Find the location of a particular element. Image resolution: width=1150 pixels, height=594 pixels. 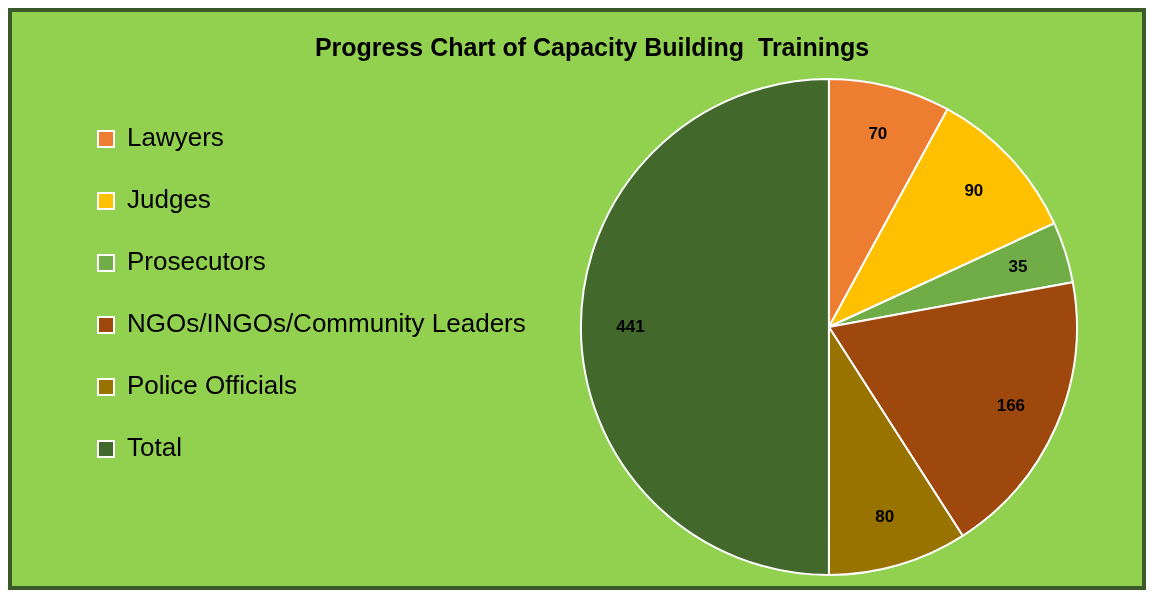

data-label: 166 is located at coordinates (1011, 405).